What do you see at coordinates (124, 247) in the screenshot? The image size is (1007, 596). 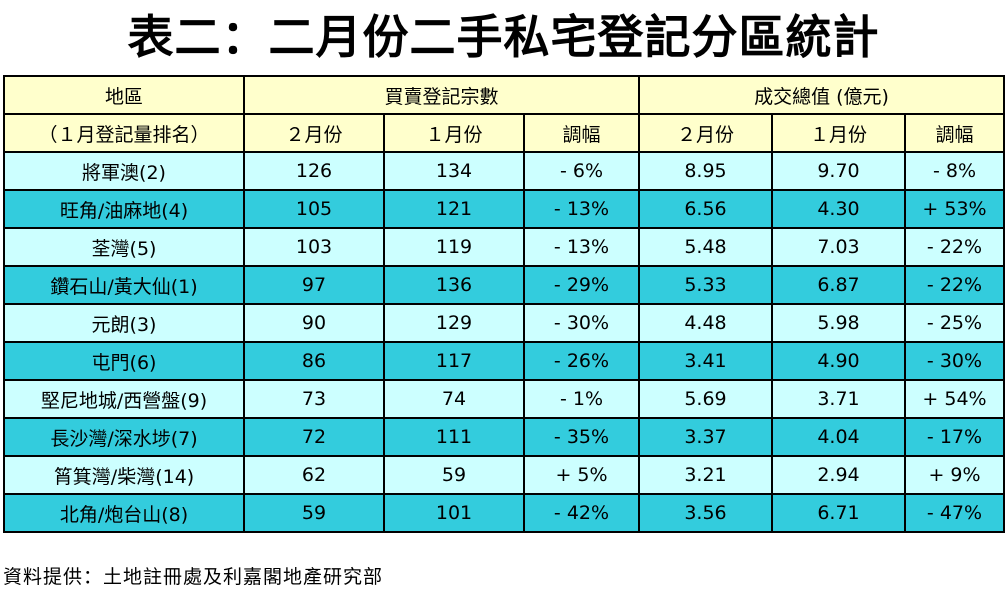 I see `cell-district: 荃灣(5)` at bounding box center [124, 247].